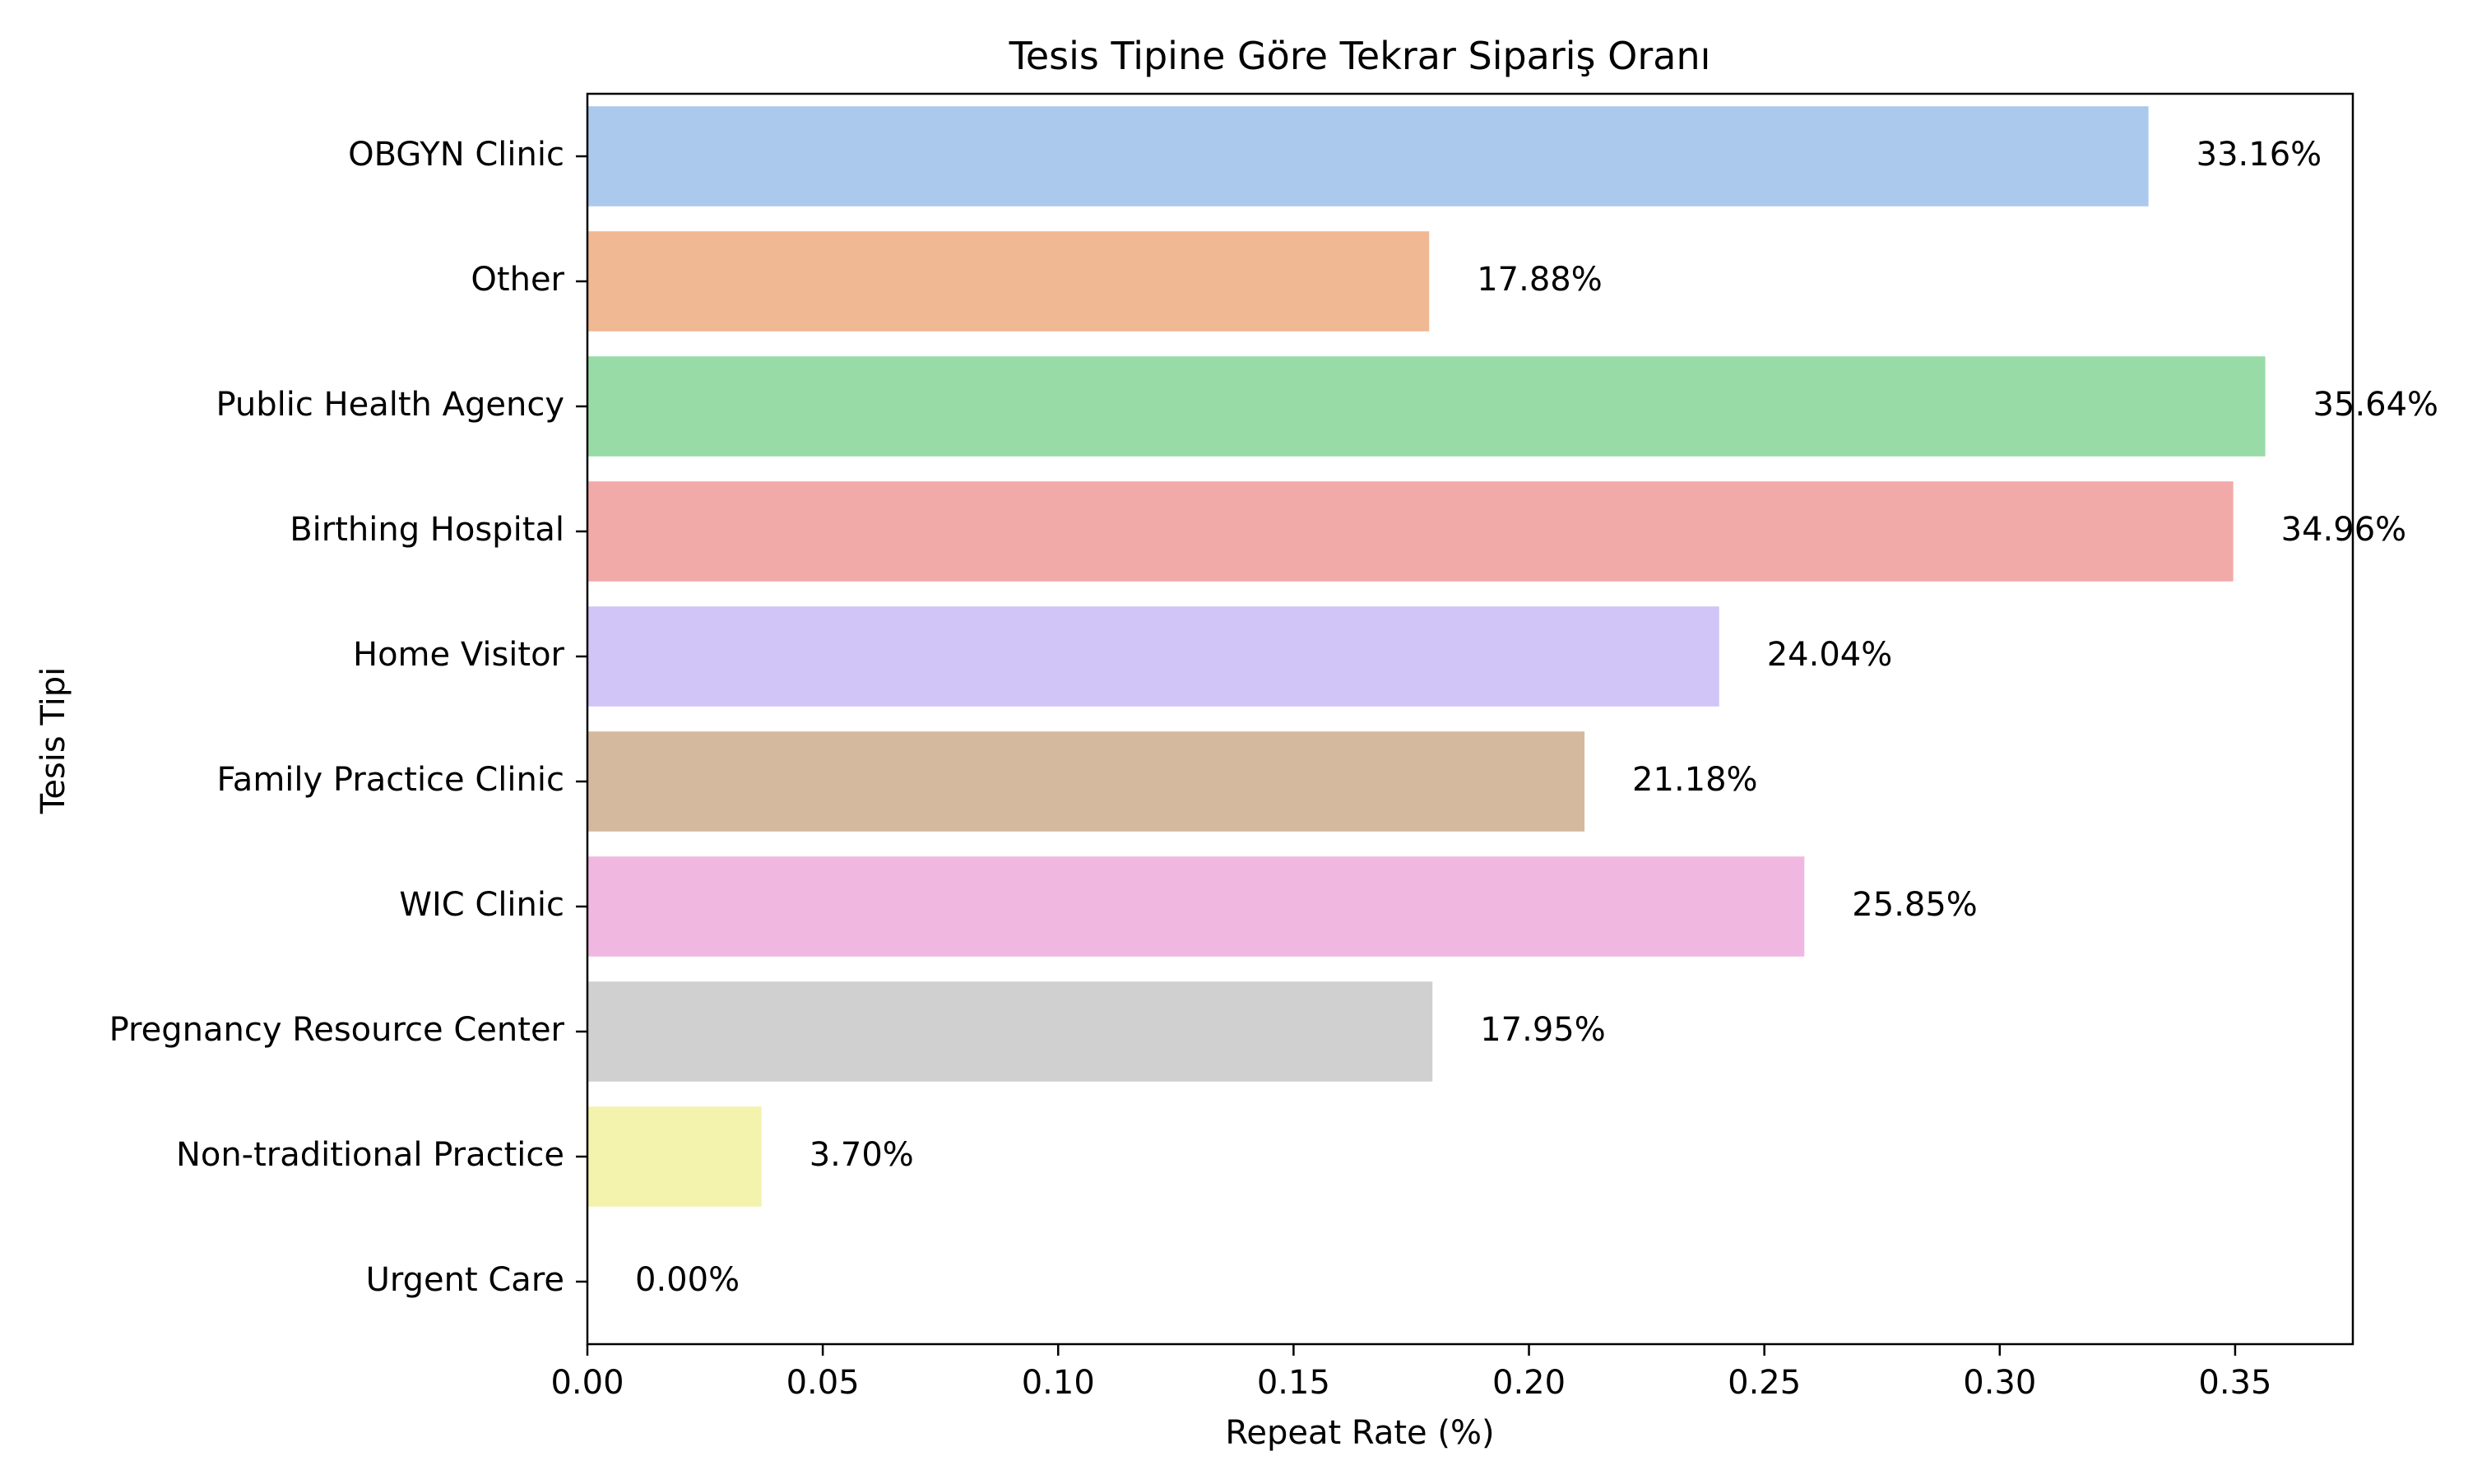 Image resolution: width=2468 pixels, height=1484 pixels. Describe the element at coordinates (337, 1030) in the screenshot. I see `y-tick-label: Pregnancy Resource Center` at that location.